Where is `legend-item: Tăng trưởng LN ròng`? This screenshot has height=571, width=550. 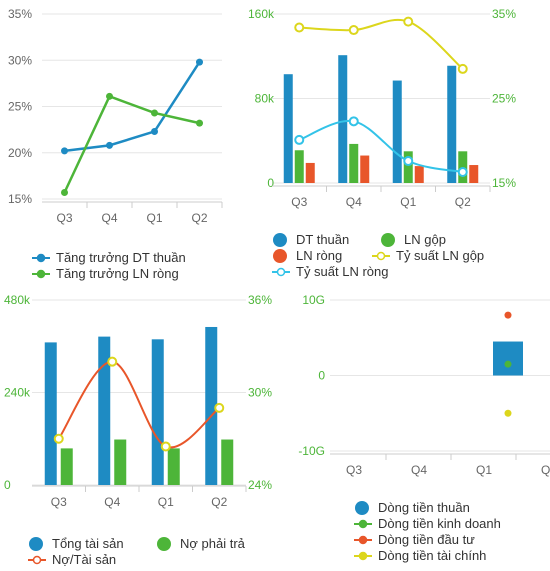
legend-item: Tăng trưởng LN ròng is located at coordinates (117, 273).